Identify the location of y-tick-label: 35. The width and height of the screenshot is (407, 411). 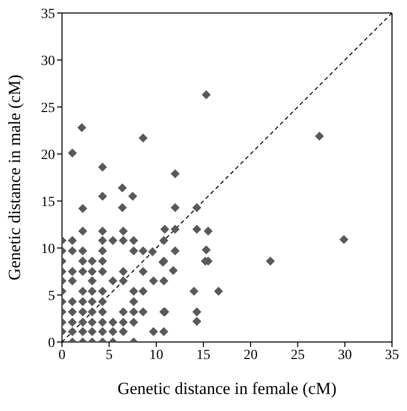
(48, 14).